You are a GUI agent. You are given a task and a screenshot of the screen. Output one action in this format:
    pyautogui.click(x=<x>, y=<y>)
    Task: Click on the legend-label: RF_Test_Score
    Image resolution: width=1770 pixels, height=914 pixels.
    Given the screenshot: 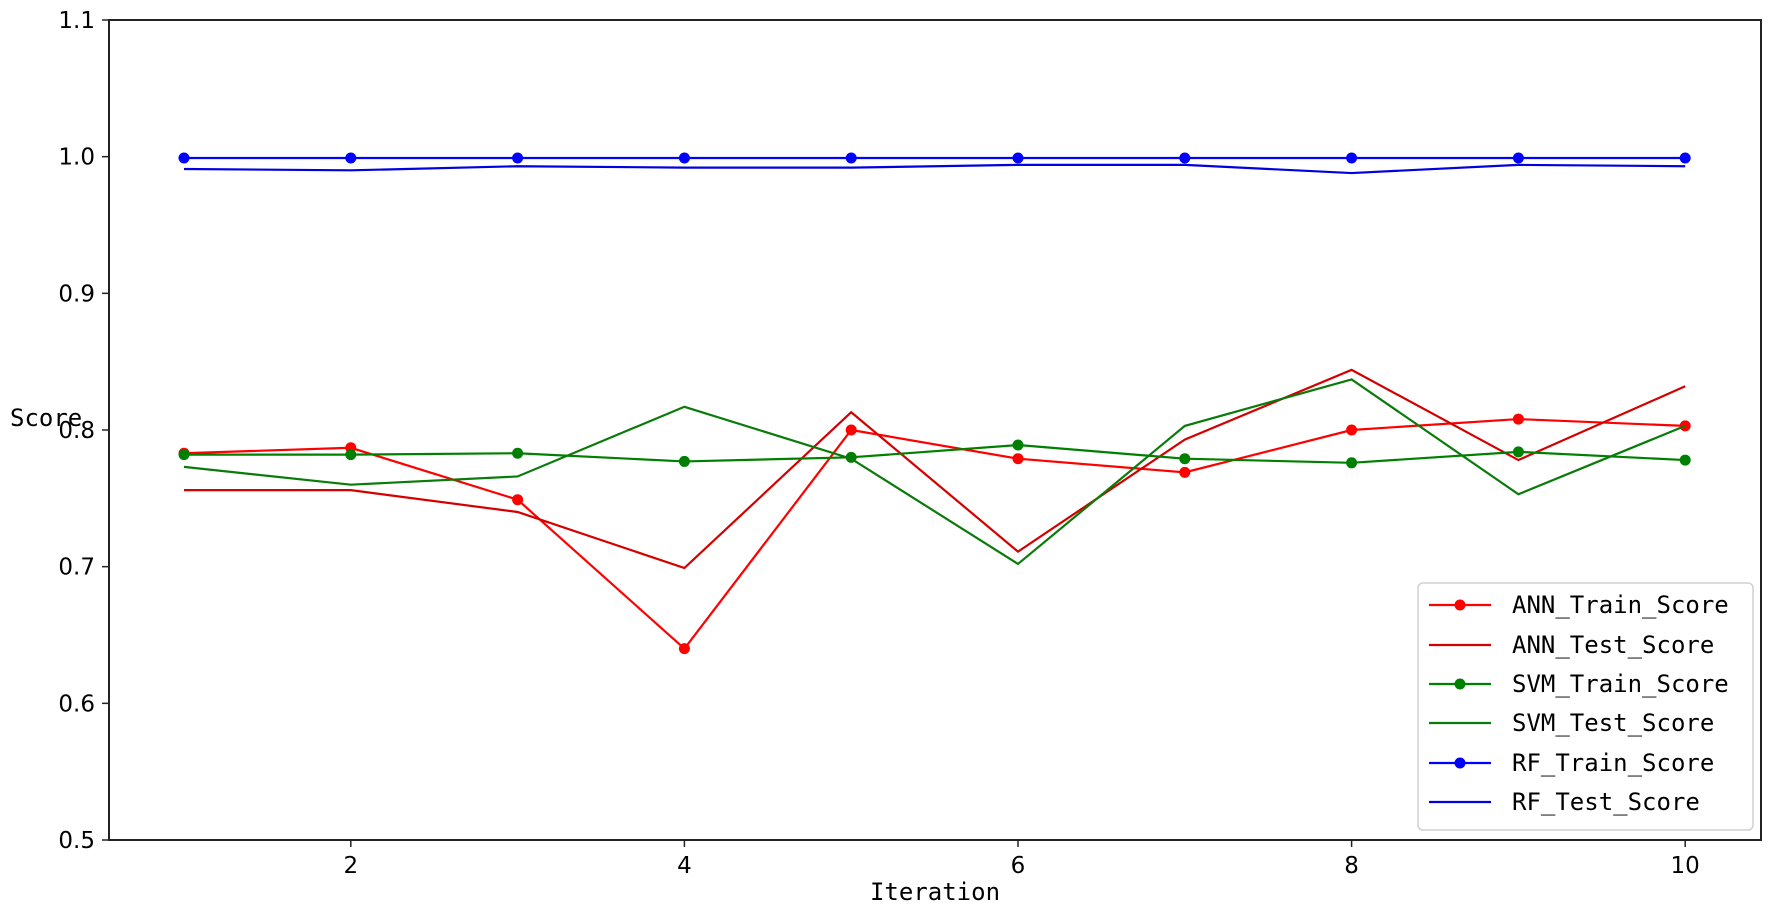 What is the action you would take?
    pyautogui.click(x=1606, y=802)
    